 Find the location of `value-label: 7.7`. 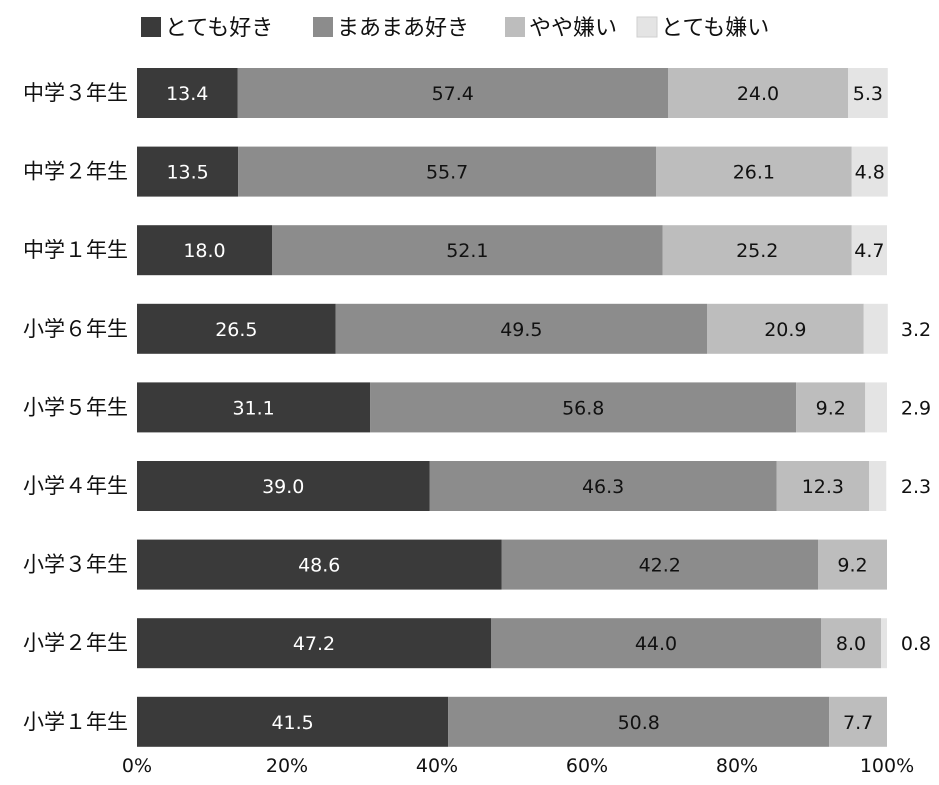

value-label: 7.7 is located at coordinates (858, 723).